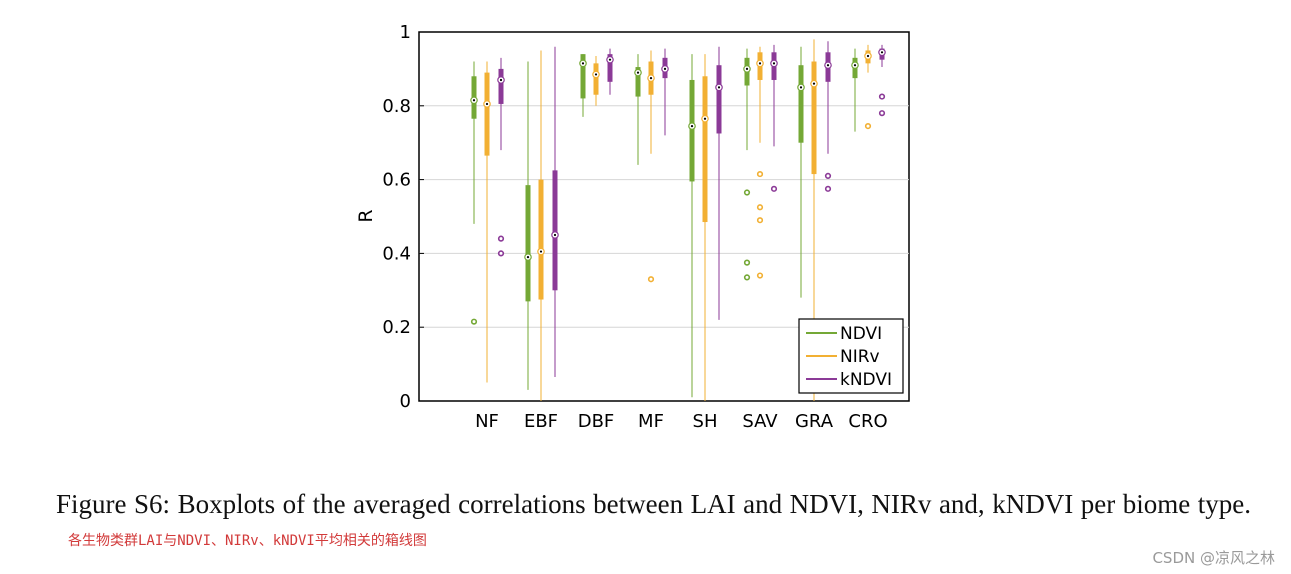 The height and width of the screenshot is (574, 1291). I want to click on box-NDVI-EBF, so click(528, 225).